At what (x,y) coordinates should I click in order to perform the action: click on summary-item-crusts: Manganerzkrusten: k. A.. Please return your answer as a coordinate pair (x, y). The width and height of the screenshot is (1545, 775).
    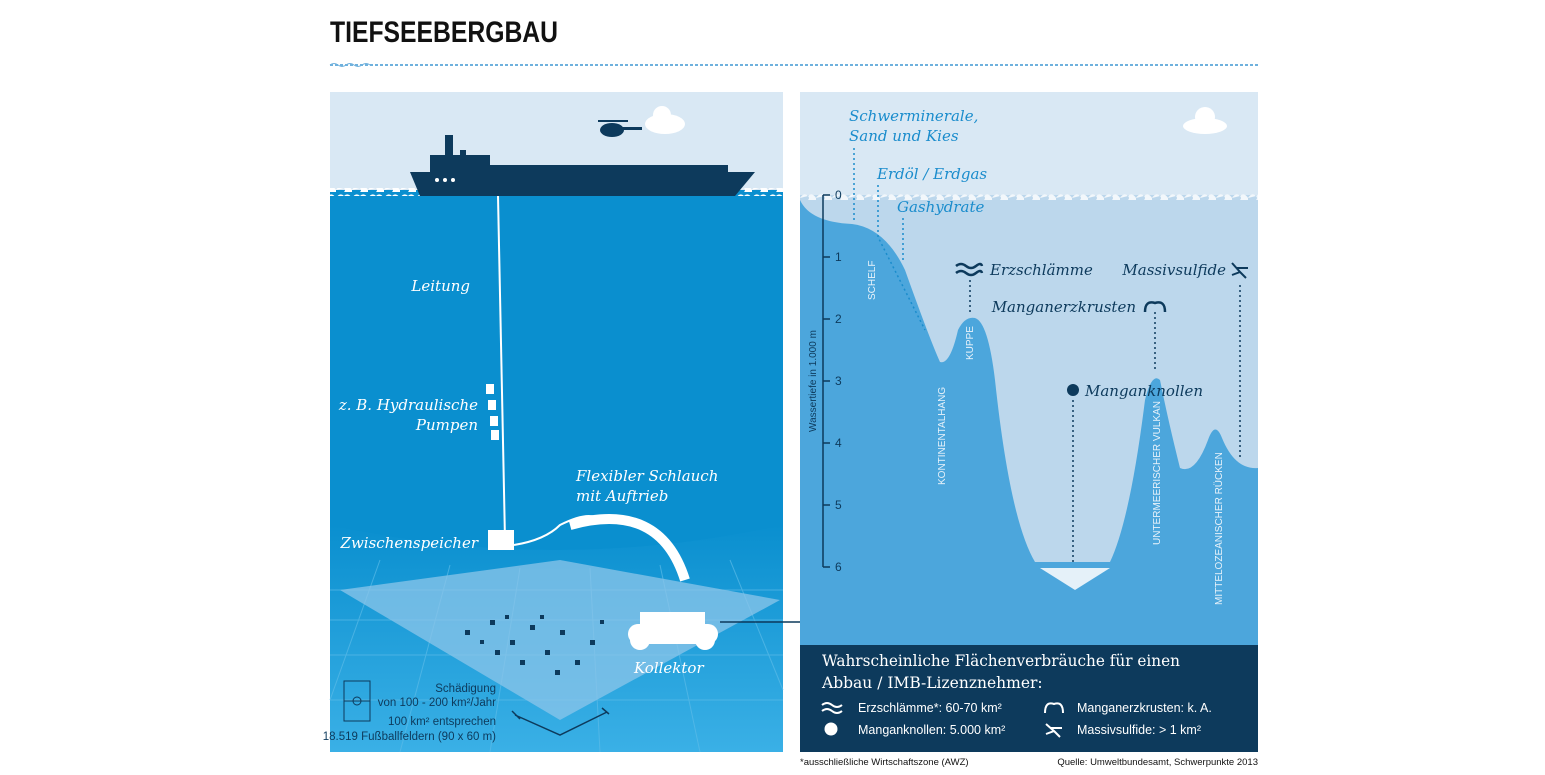
    Looking at the image, I should click on (1144, 708).